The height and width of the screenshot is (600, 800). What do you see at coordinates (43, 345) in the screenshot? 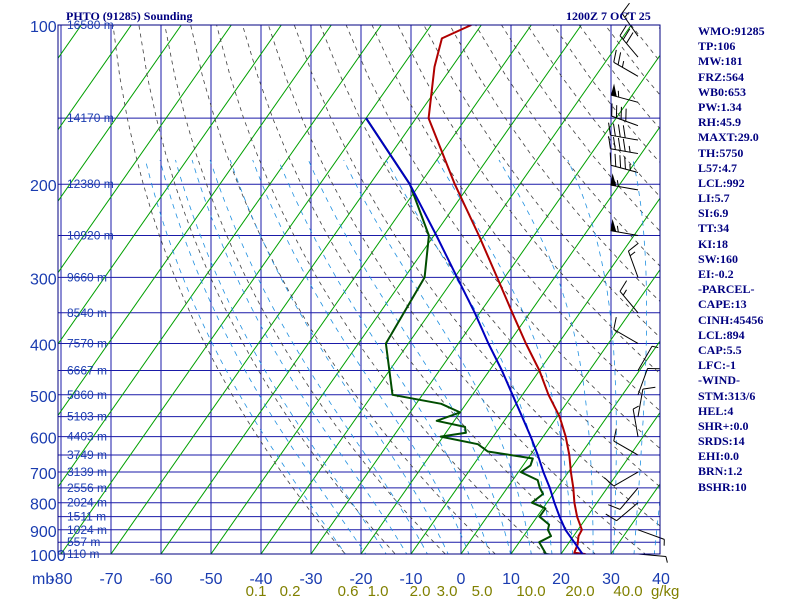
I see `pressure-tick-label: 400` at bounding box center [43, 345].